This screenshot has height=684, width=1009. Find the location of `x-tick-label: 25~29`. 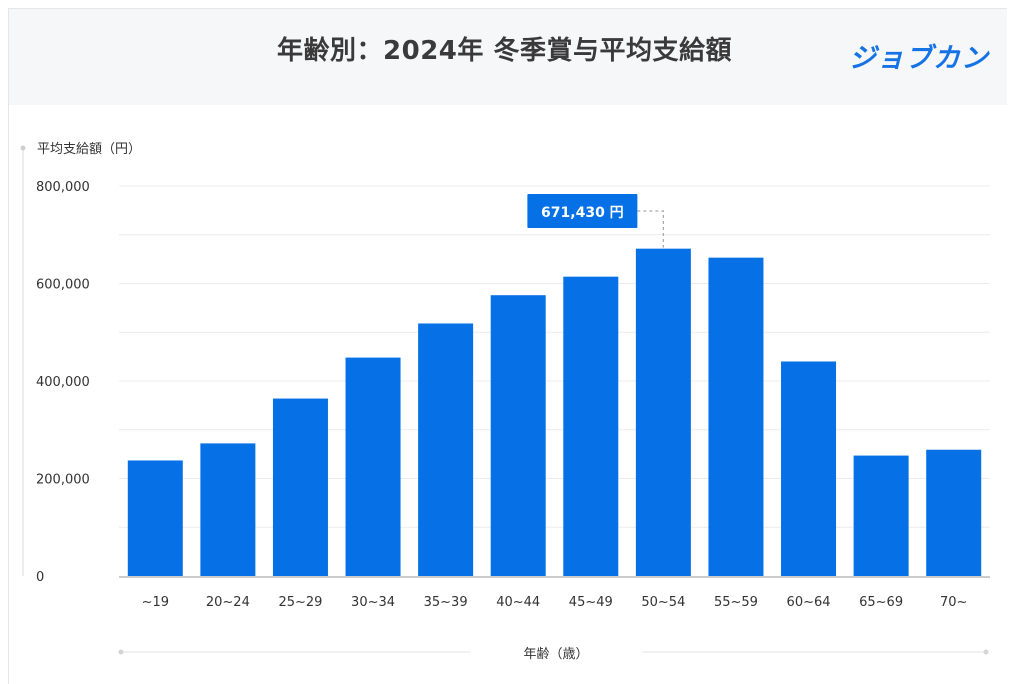

x-tick-label: 25~29 is located at coordinates (300, 602).